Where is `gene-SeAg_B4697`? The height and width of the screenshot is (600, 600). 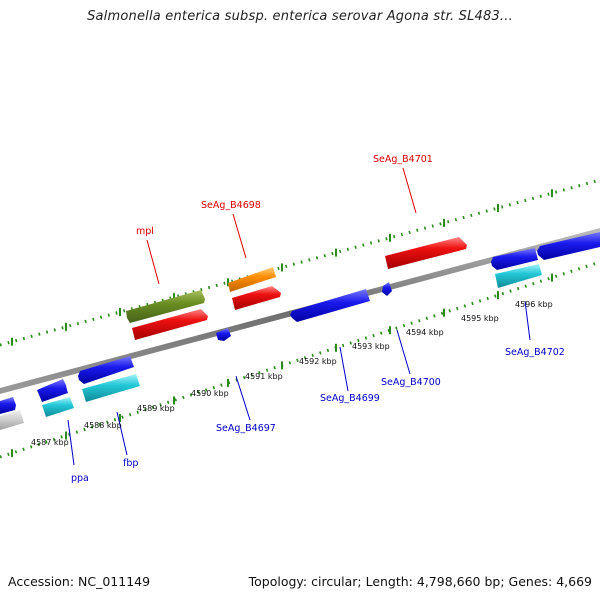 gene-SeAg_B4697 is located at coordinates (223, 334).